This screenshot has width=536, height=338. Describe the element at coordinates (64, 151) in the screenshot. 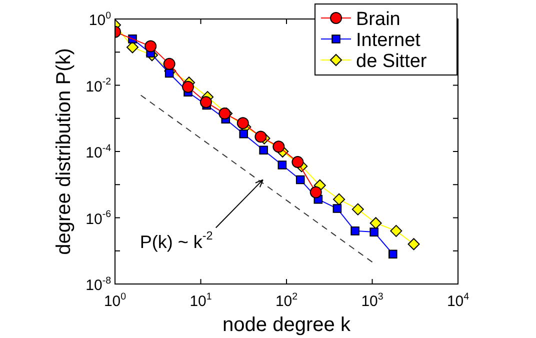

I see `y-axis-title: degree distribution P(k)` at that location.